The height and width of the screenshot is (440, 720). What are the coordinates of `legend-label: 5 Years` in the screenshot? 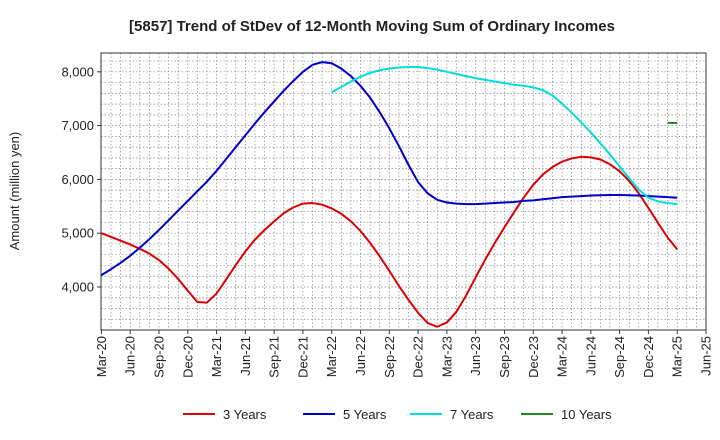 It's located at (365, 414).